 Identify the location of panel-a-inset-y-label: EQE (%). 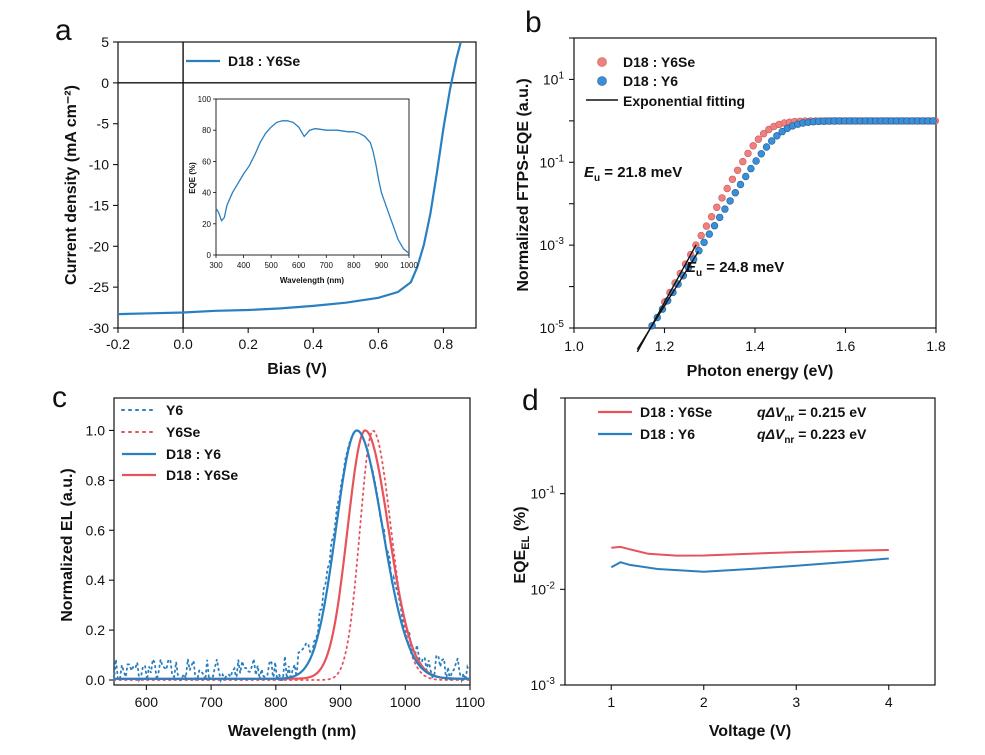
(192, 178).